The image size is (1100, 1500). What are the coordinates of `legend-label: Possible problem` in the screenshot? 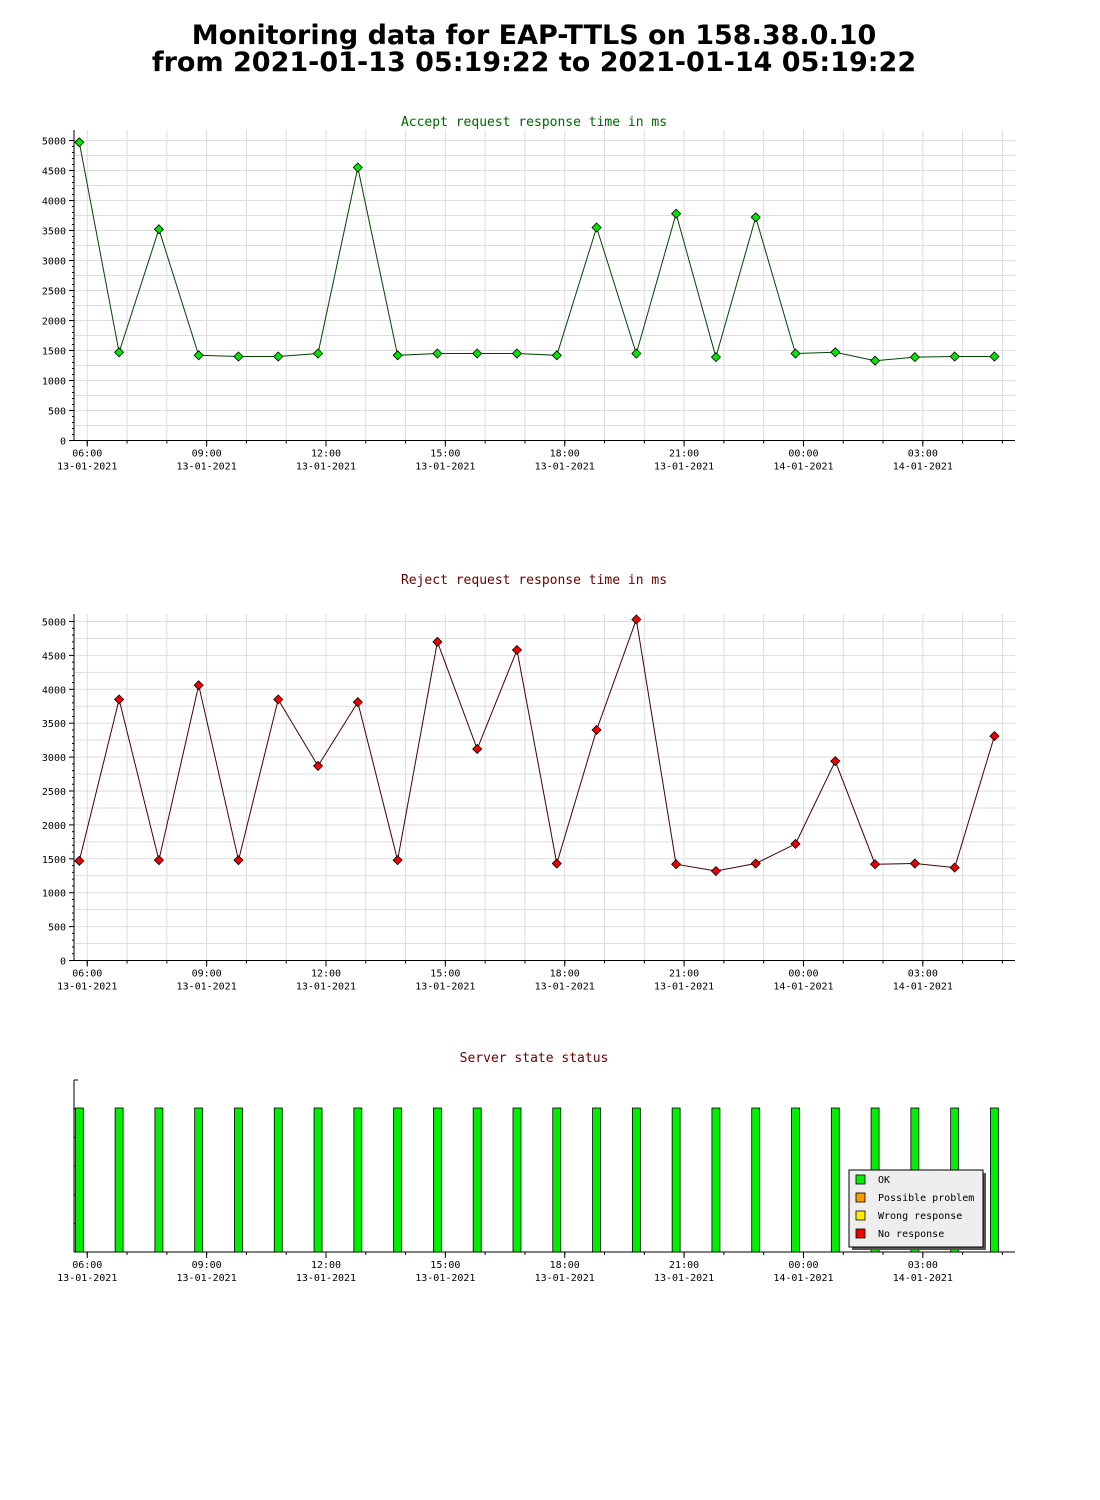 It's located at (926, 1198).